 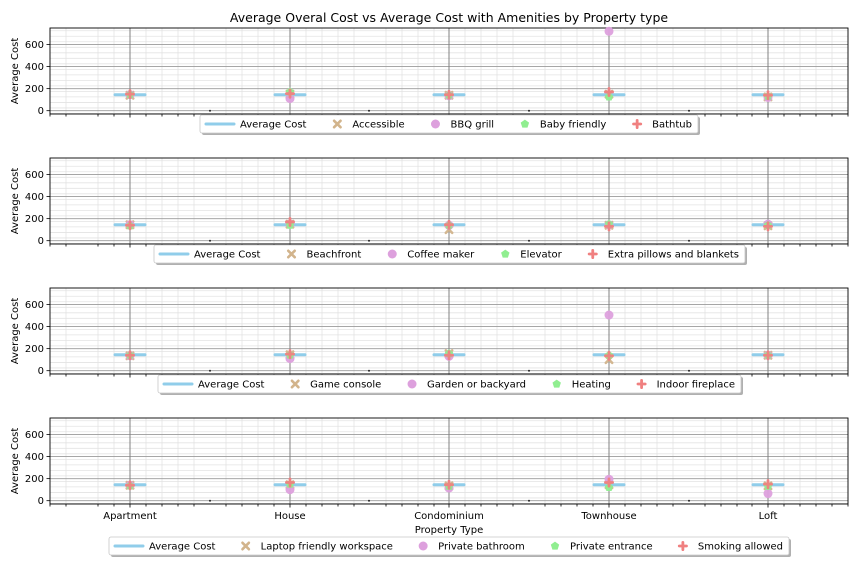 What do you see at coordinates (682, 546) in the screenshot?
I see `legend-marker-smoking-allowed` at bounding box center [682, 546].